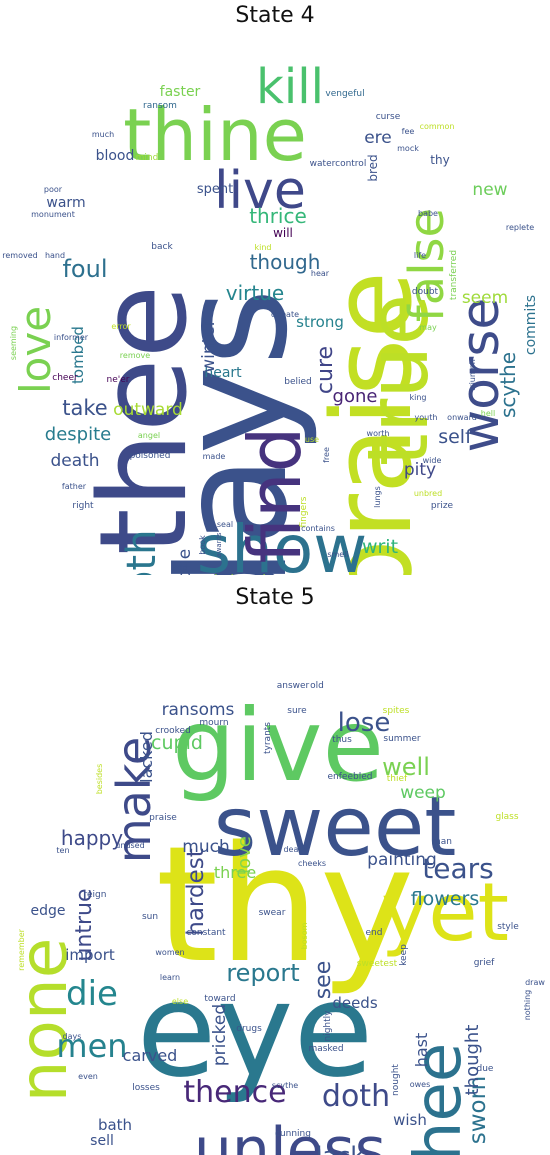  Describe the element at coordinates (149, 435) in the screenshot. I see `cloud-word: angel` at that location.